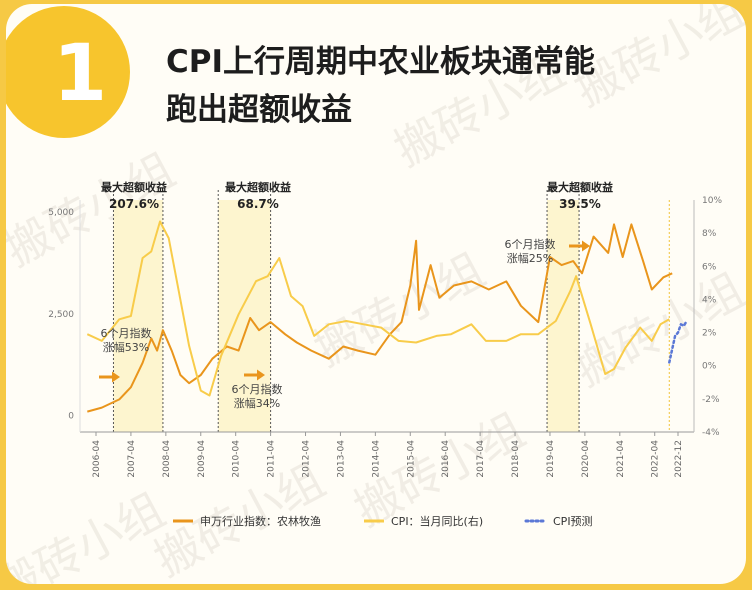 The height and width of the screenshot is (590, 752). Describe the element at coordinates (573, 521) in the screenshot. I see `legend-label-cpi-forecast: CPI预测` at that location.